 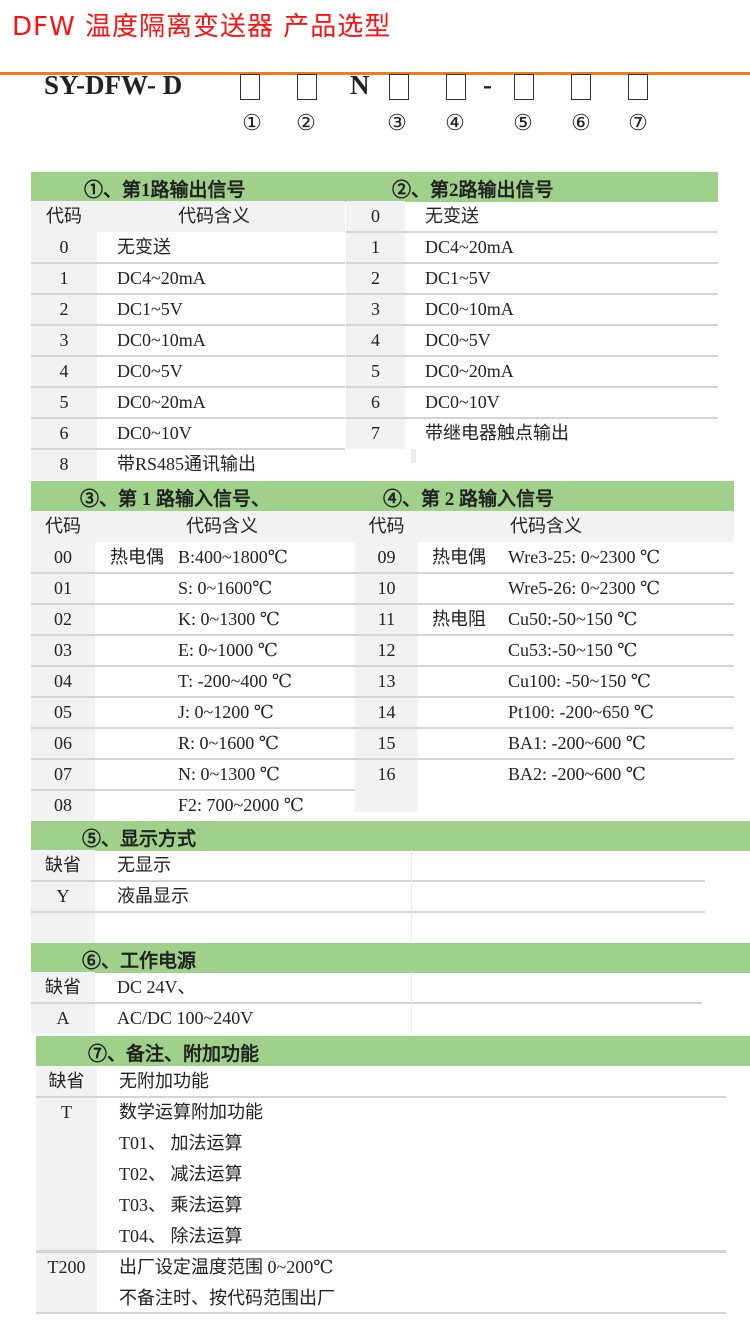 What do you see at coordinates (139, 961) in the screenshot?
I see `section-title: ⑥、工作电源` at bounding box center [139, 961].